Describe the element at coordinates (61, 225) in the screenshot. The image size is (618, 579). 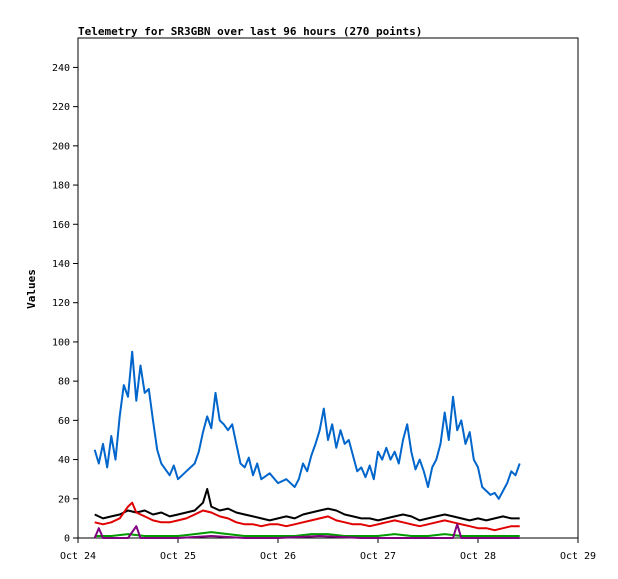
I see `y-tick-label: 160` at that location.